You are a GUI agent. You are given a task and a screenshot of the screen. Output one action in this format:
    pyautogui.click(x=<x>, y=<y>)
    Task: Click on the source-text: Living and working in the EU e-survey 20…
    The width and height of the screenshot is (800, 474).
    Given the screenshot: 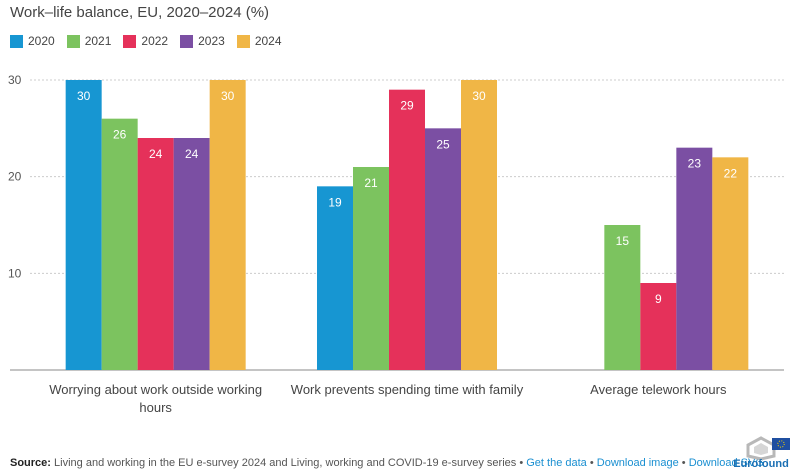 What is the action you would take?
    pyautogui.click(x=289, y=463)
    